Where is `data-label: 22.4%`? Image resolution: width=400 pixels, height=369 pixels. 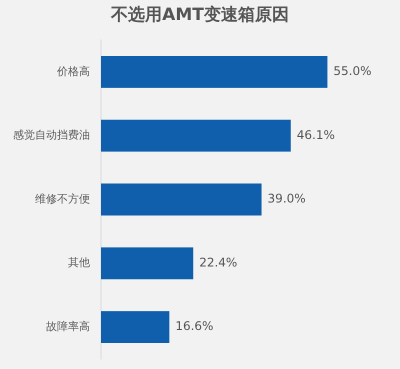
data-label: 22.4% is located at coordinates (218, 262).